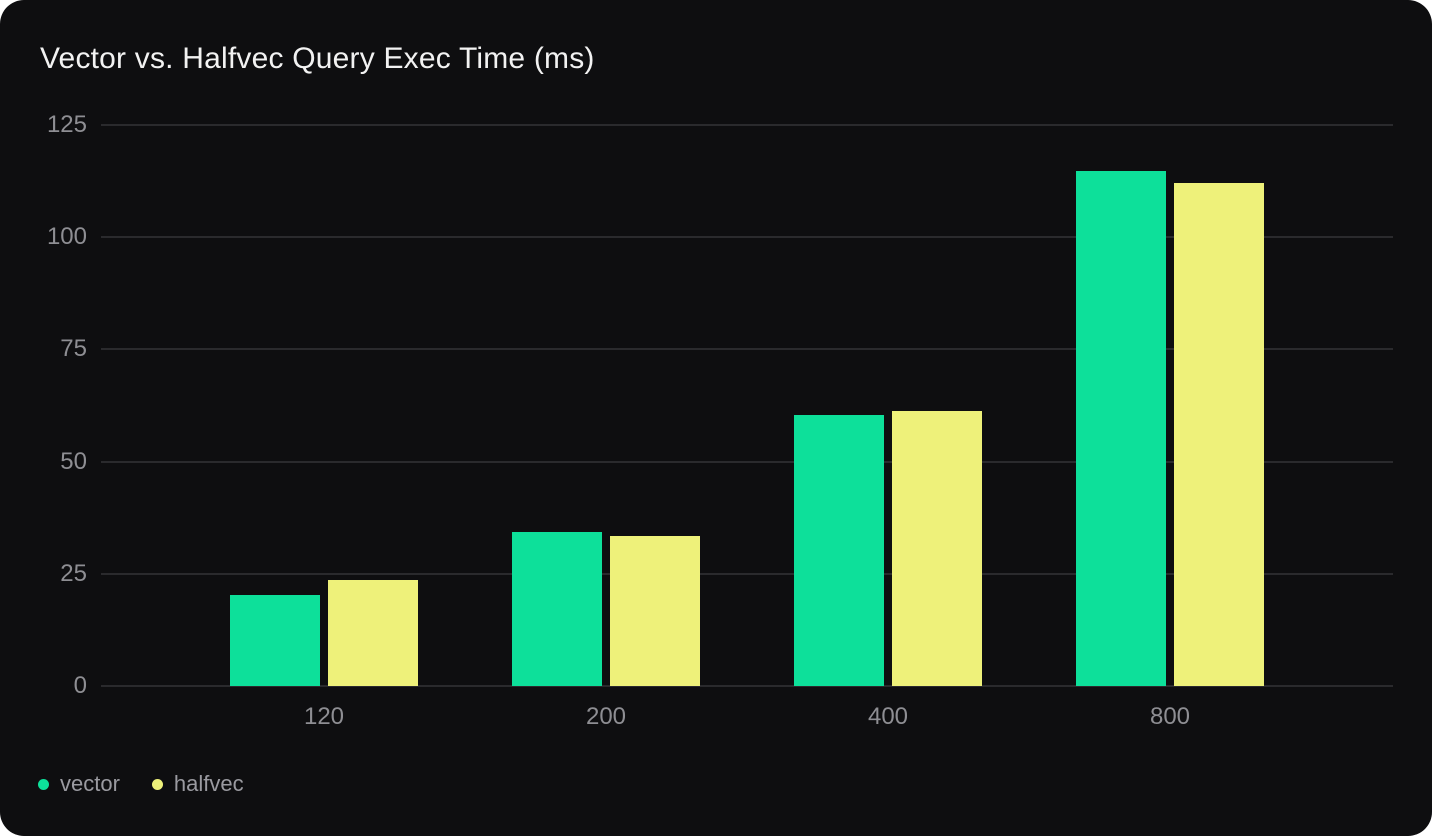  Describe the element at coordinates (73, 573) in the screenshot. I see `y-axis-tick-label: 25` at that location.